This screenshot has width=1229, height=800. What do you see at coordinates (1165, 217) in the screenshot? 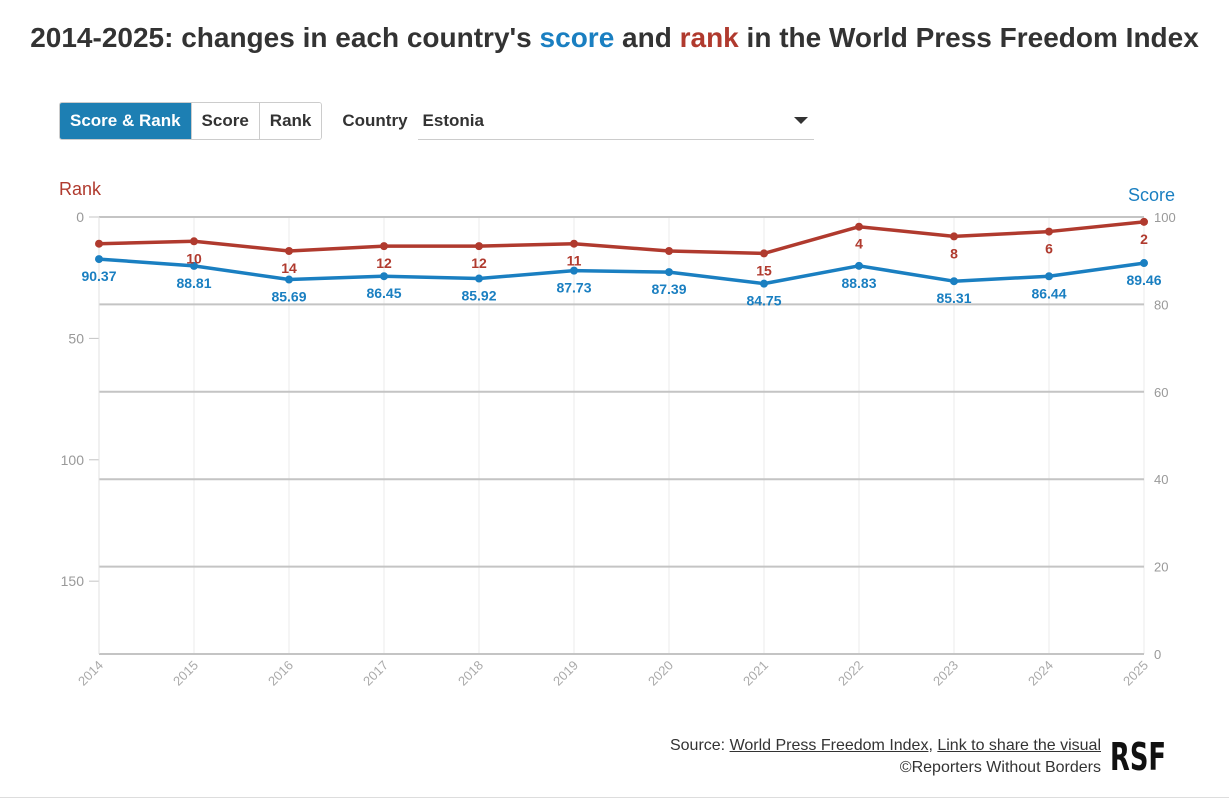
I see `score-tick-label: 100` at bounding box center [1165, 217].